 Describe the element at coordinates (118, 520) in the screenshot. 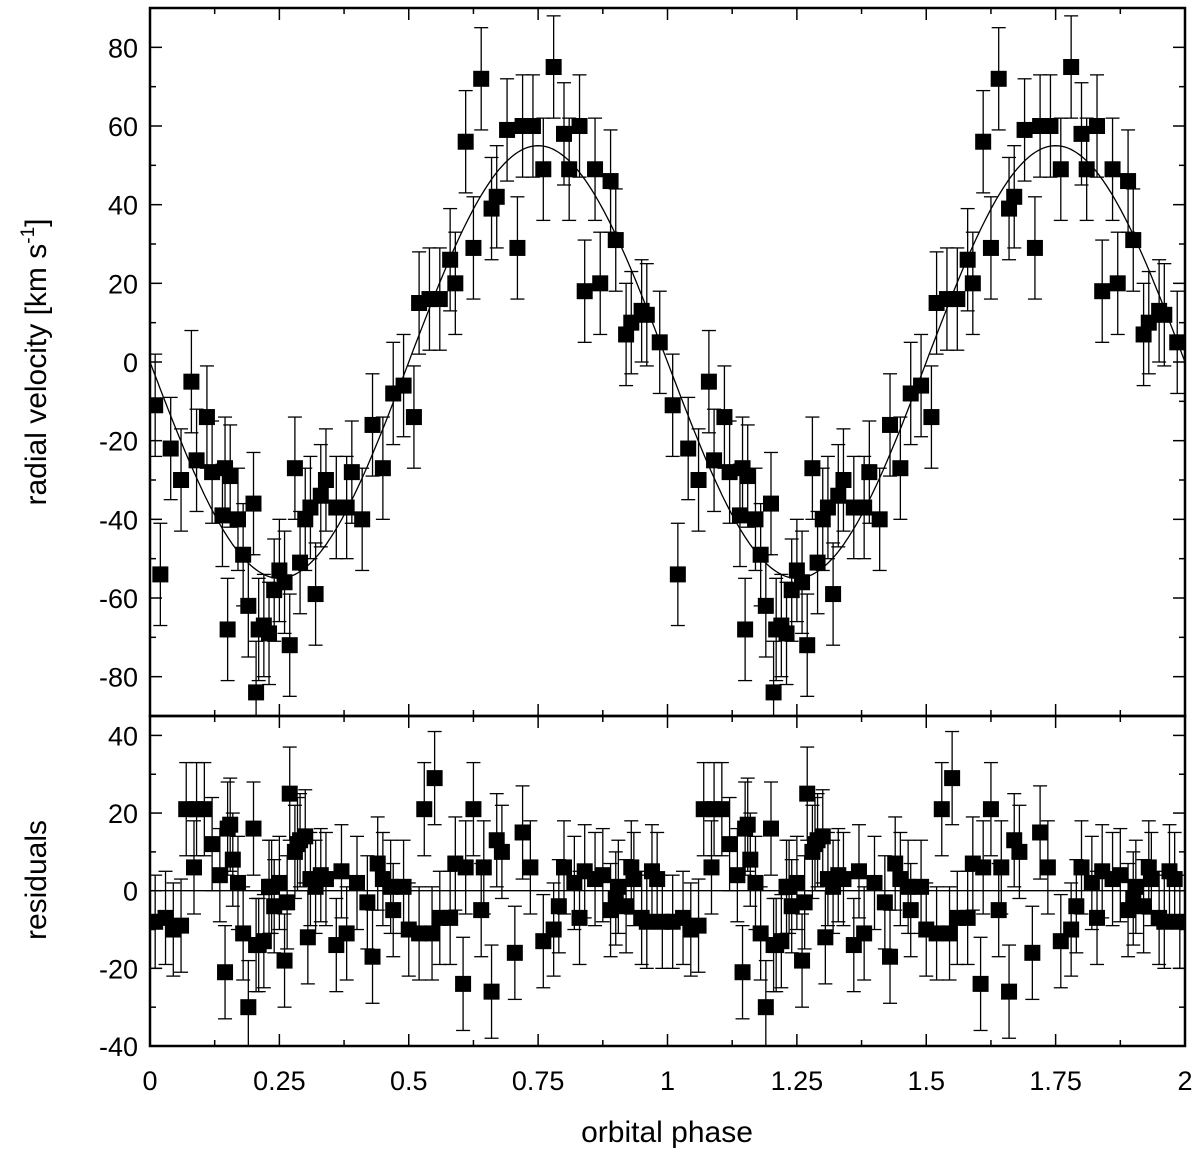

I see `top-y-tick-label: -40` at that location.